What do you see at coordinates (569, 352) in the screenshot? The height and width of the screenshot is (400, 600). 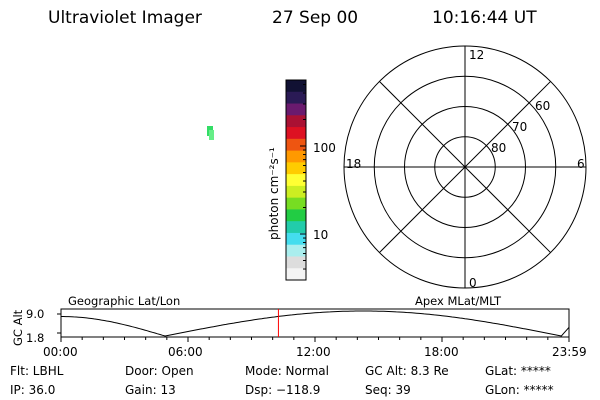 I see `x-tick-label: 23:59` at bounding box center [569, 352].